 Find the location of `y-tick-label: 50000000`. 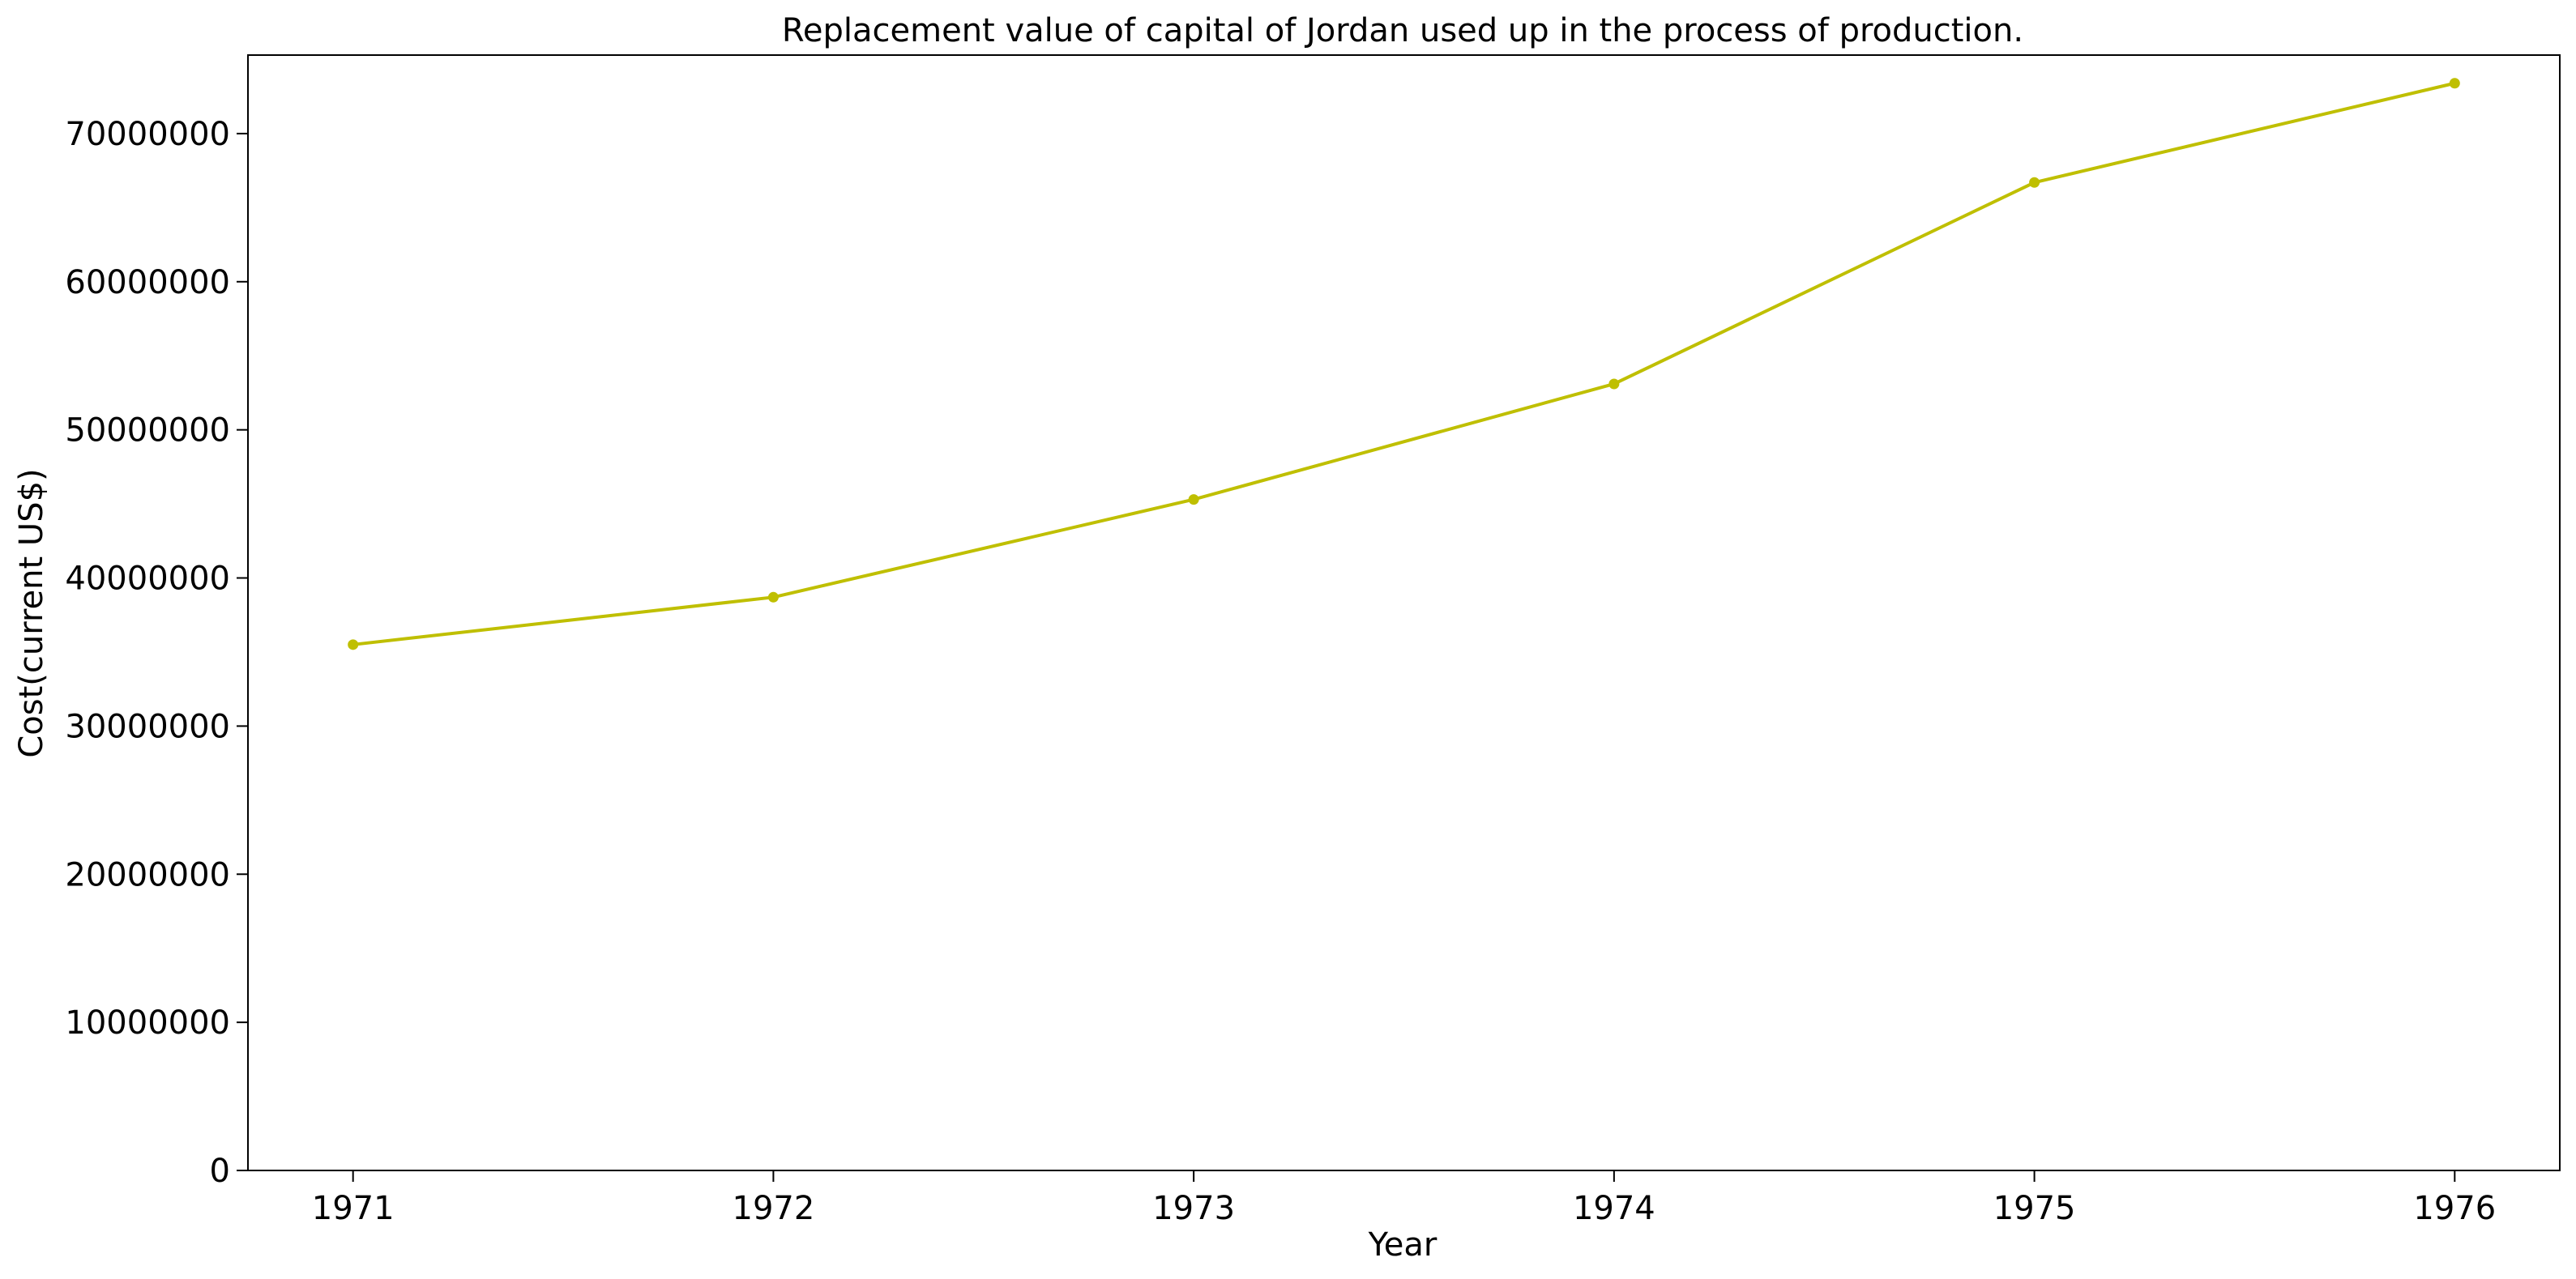

y-tick-label: 50000000 is located at coordinates (147, 431).